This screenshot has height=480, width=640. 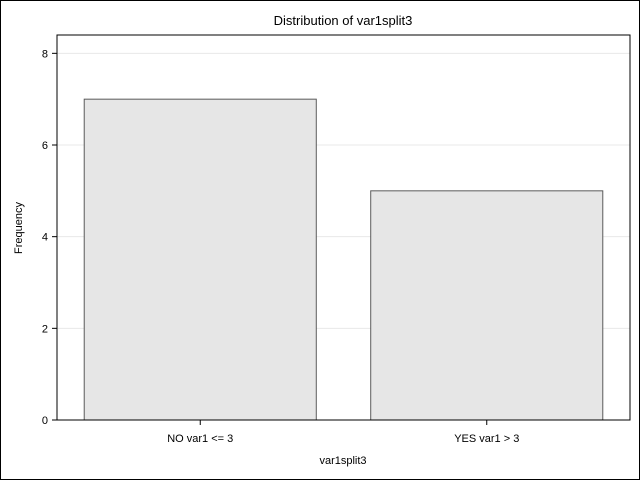 What do you see at coordinates (45, 421) in the screenshot?
I see `y-tick-label: 0` at bounding box center [45, 421].